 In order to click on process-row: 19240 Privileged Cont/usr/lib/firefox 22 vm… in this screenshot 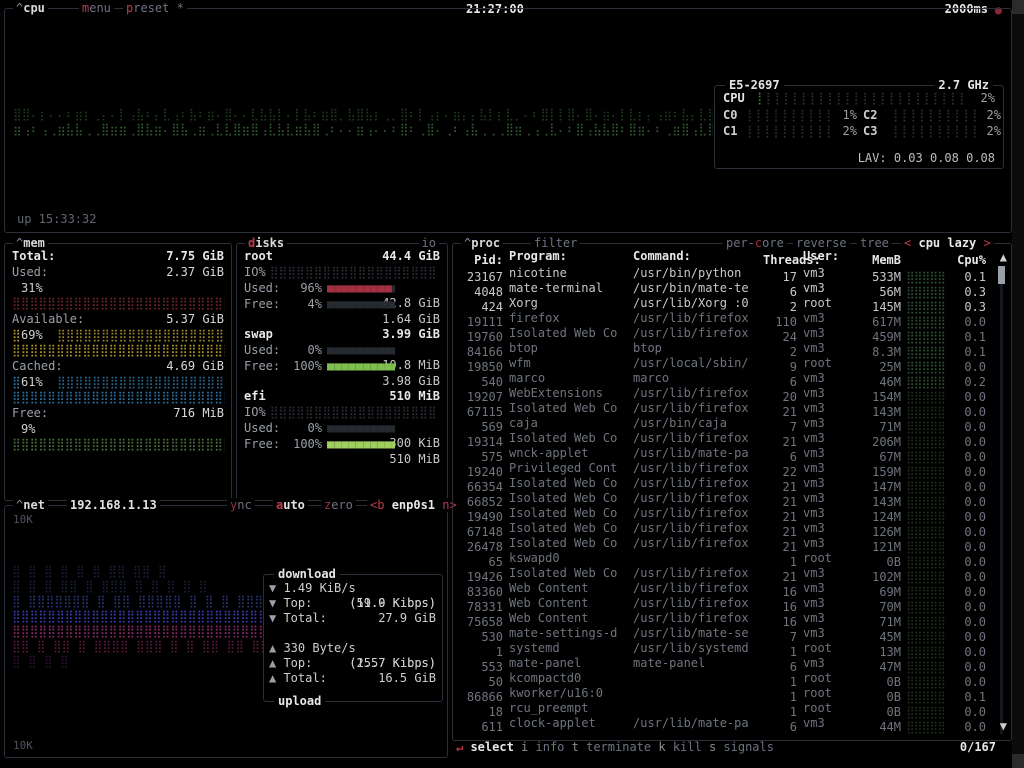, I will do `click(727, 470)`.